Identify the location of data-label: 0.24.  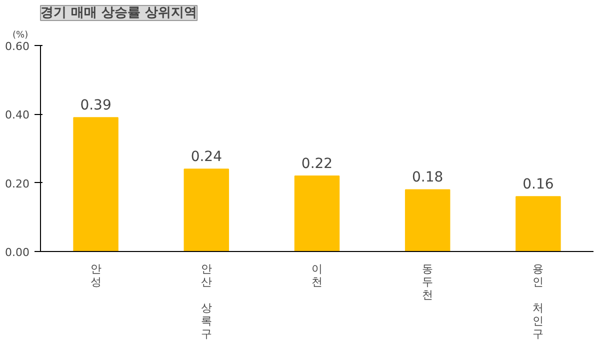
(206, 157).